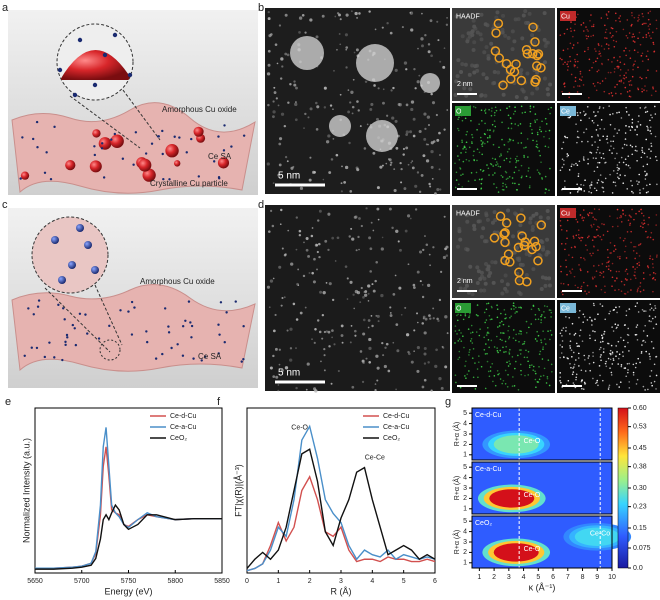 The height and width of the screenshot is (600, 660). I want to click on surface, so click(133, 148).